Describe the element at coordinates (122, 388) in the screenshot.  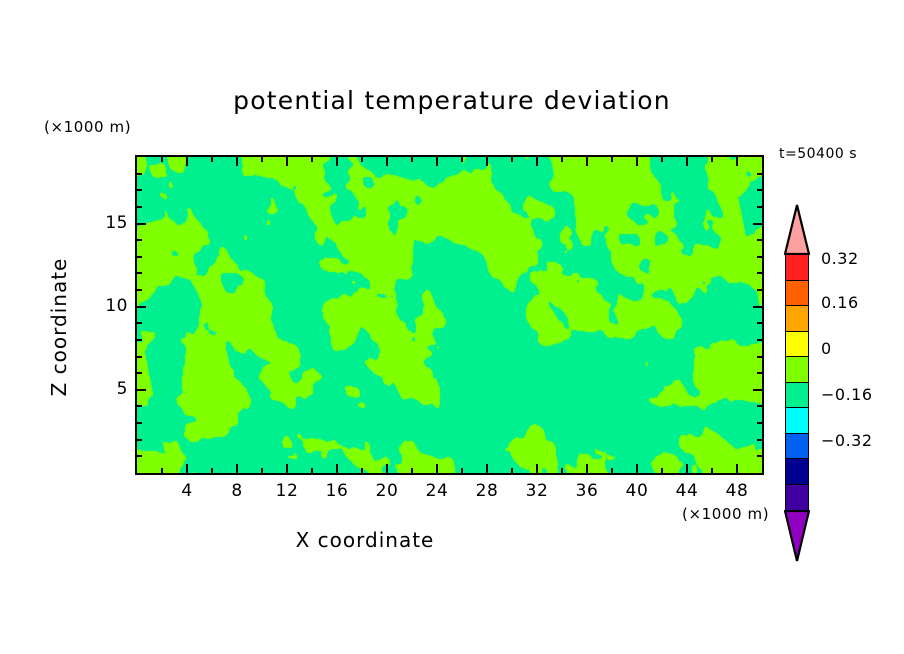
I see `y-tick-label: 5` at that location.